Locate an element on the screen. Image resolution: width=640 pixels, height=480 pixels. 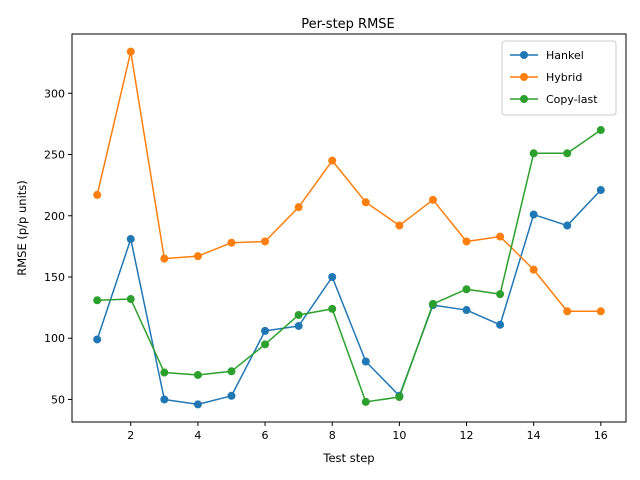
y-tick-label: 250 is located at coordinates (54, 155).